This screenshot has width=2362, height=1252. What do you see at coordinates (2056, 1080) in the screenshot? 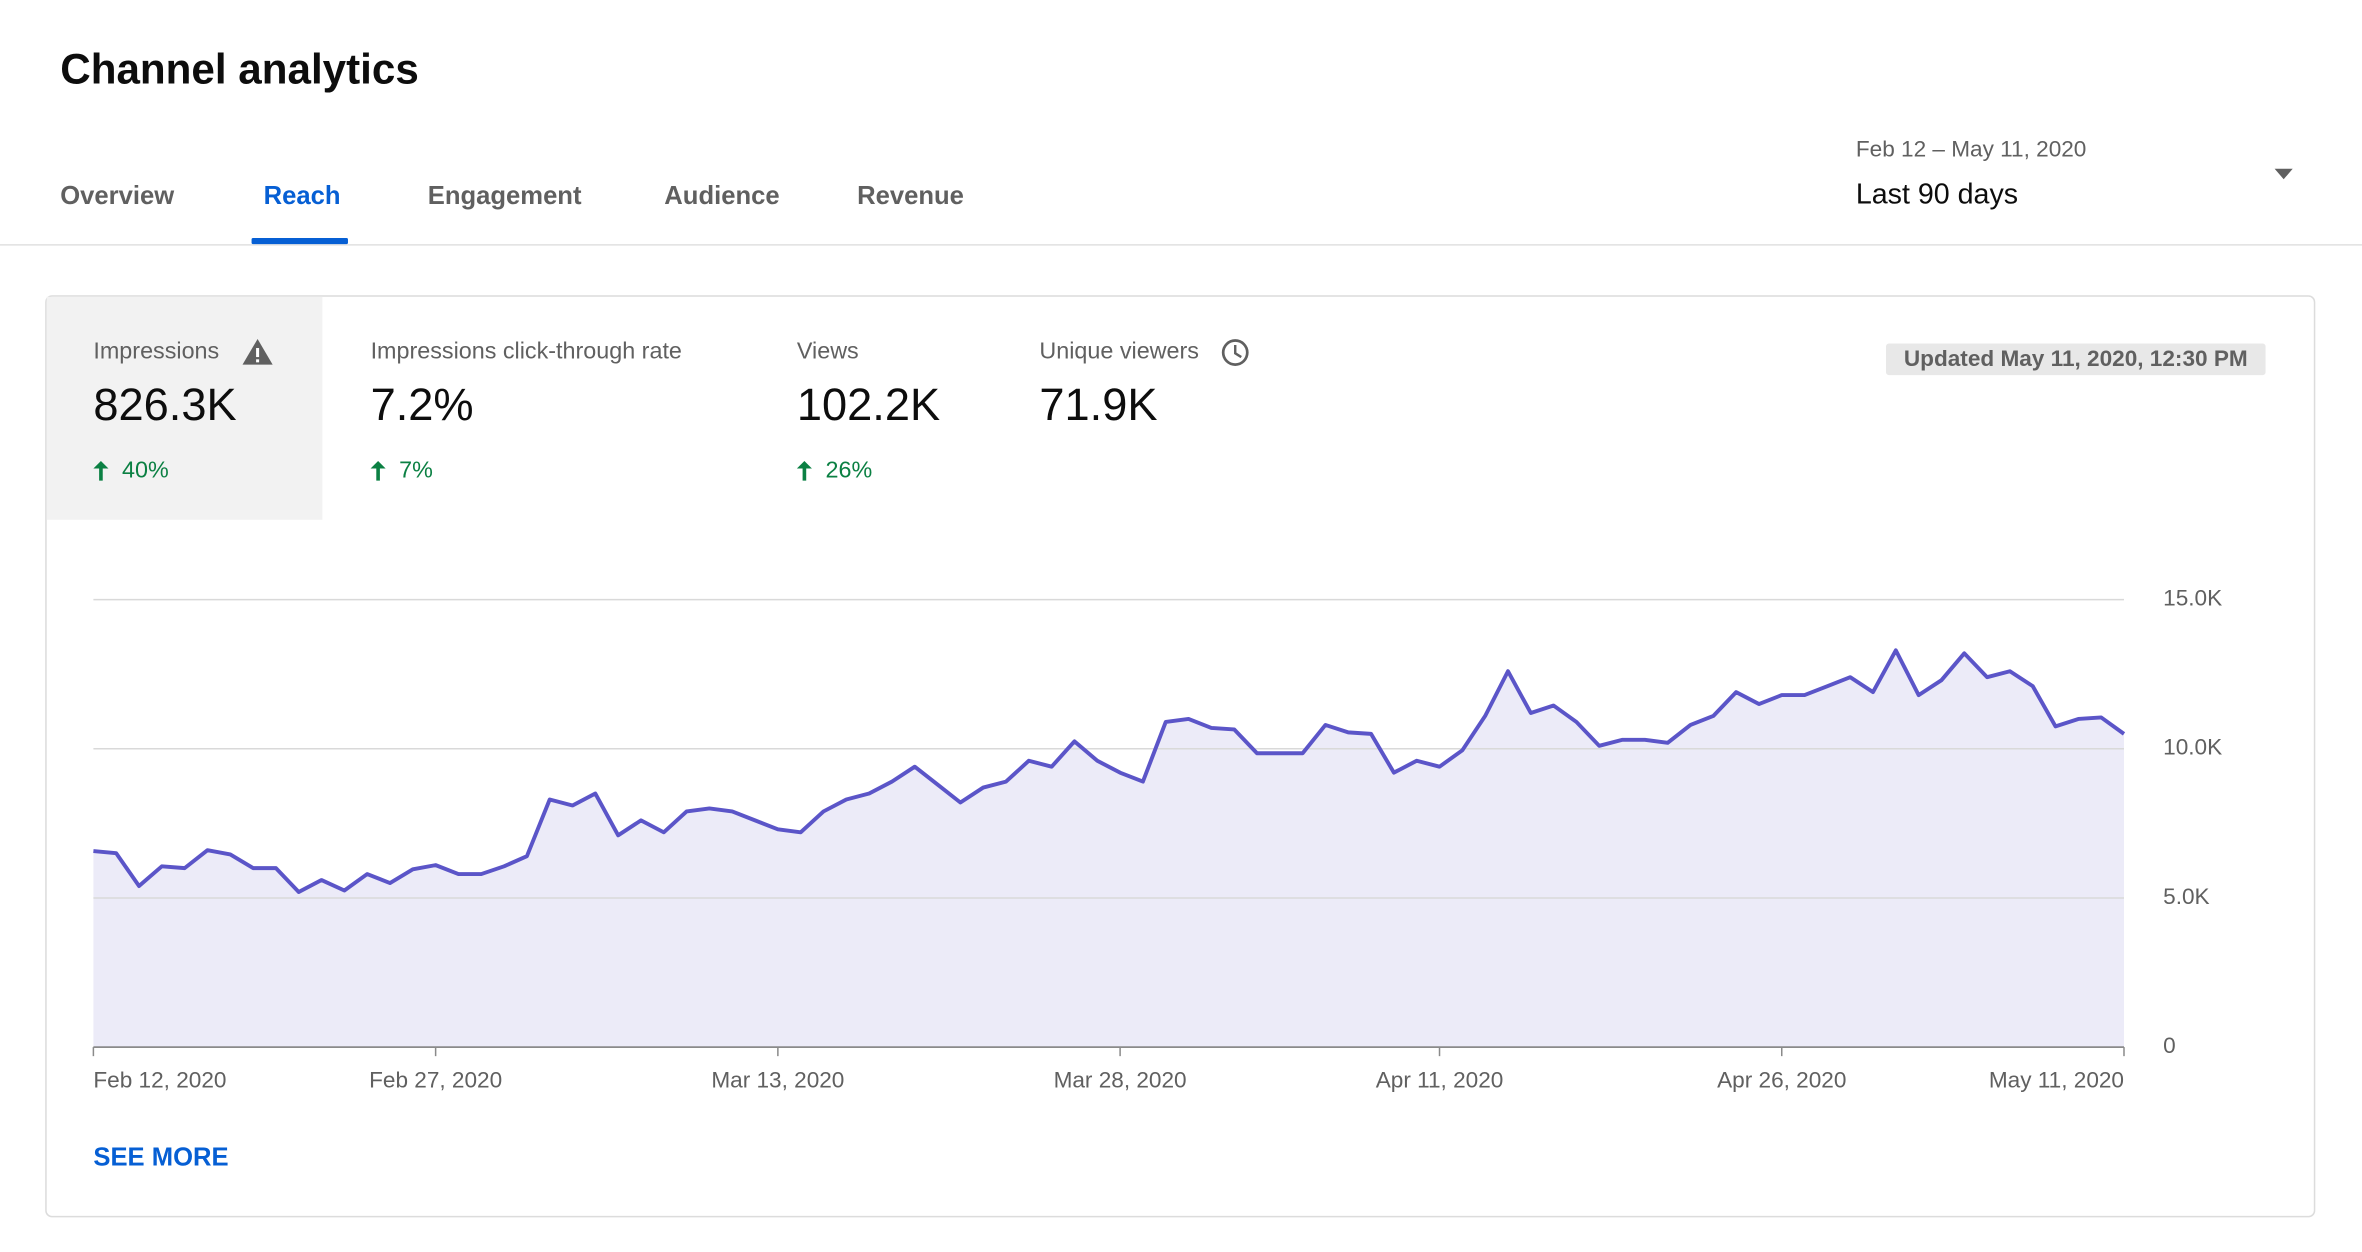
I see `x-tick-label: May 11, 2020` at bounding box center [2056, 1080].